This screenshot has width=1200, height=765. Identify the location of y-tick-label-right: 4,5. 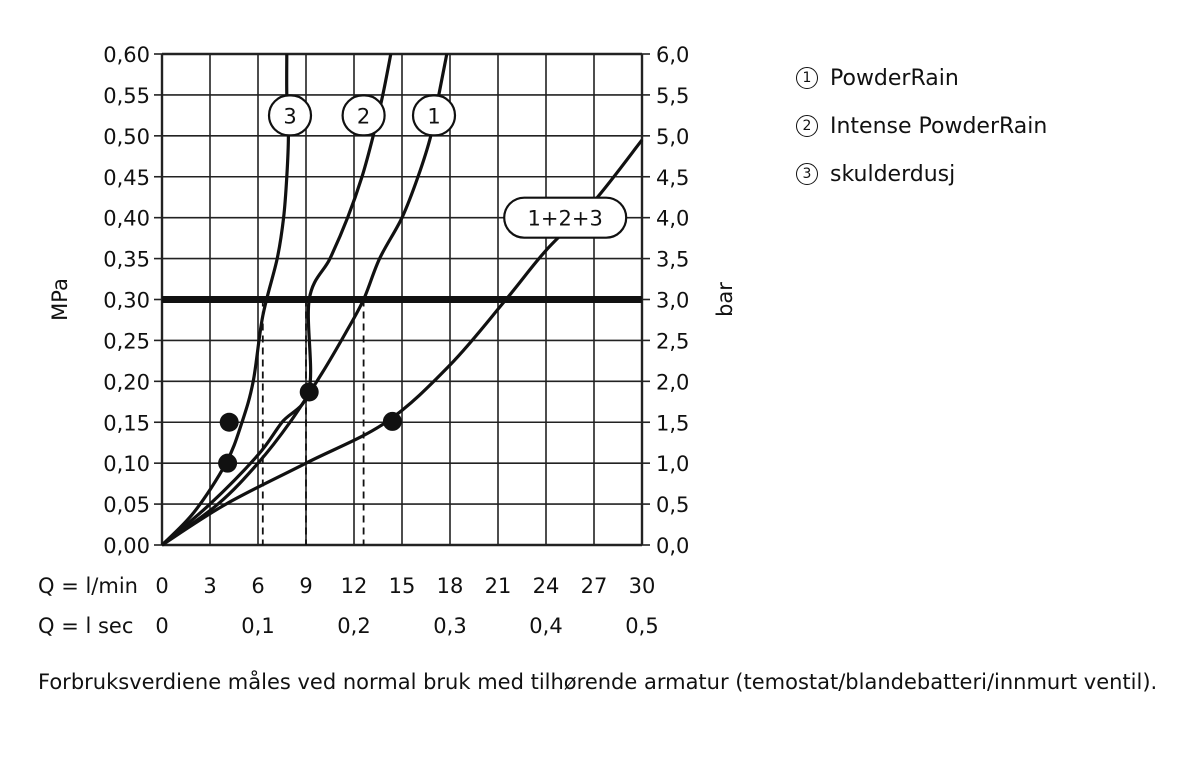
(672, 178).